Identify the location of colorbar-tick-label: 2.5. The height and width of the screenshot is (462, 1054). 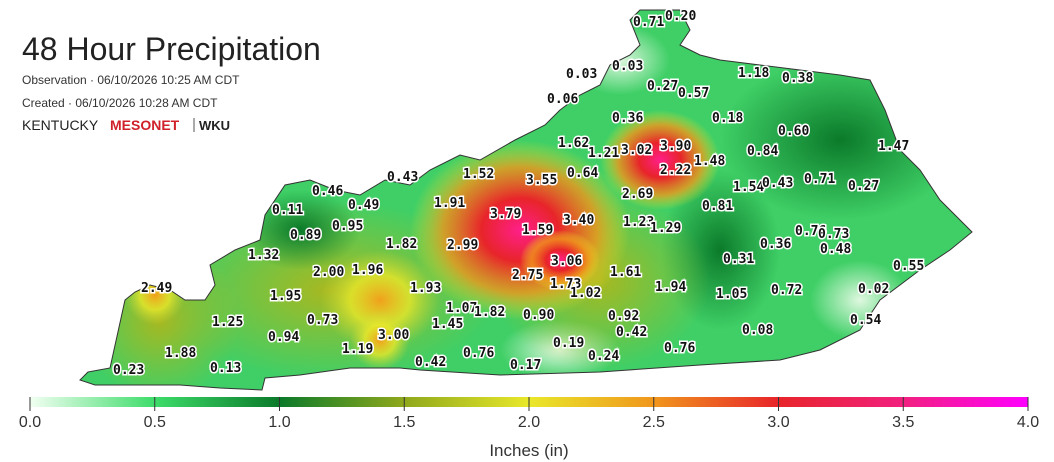
(654, 422).